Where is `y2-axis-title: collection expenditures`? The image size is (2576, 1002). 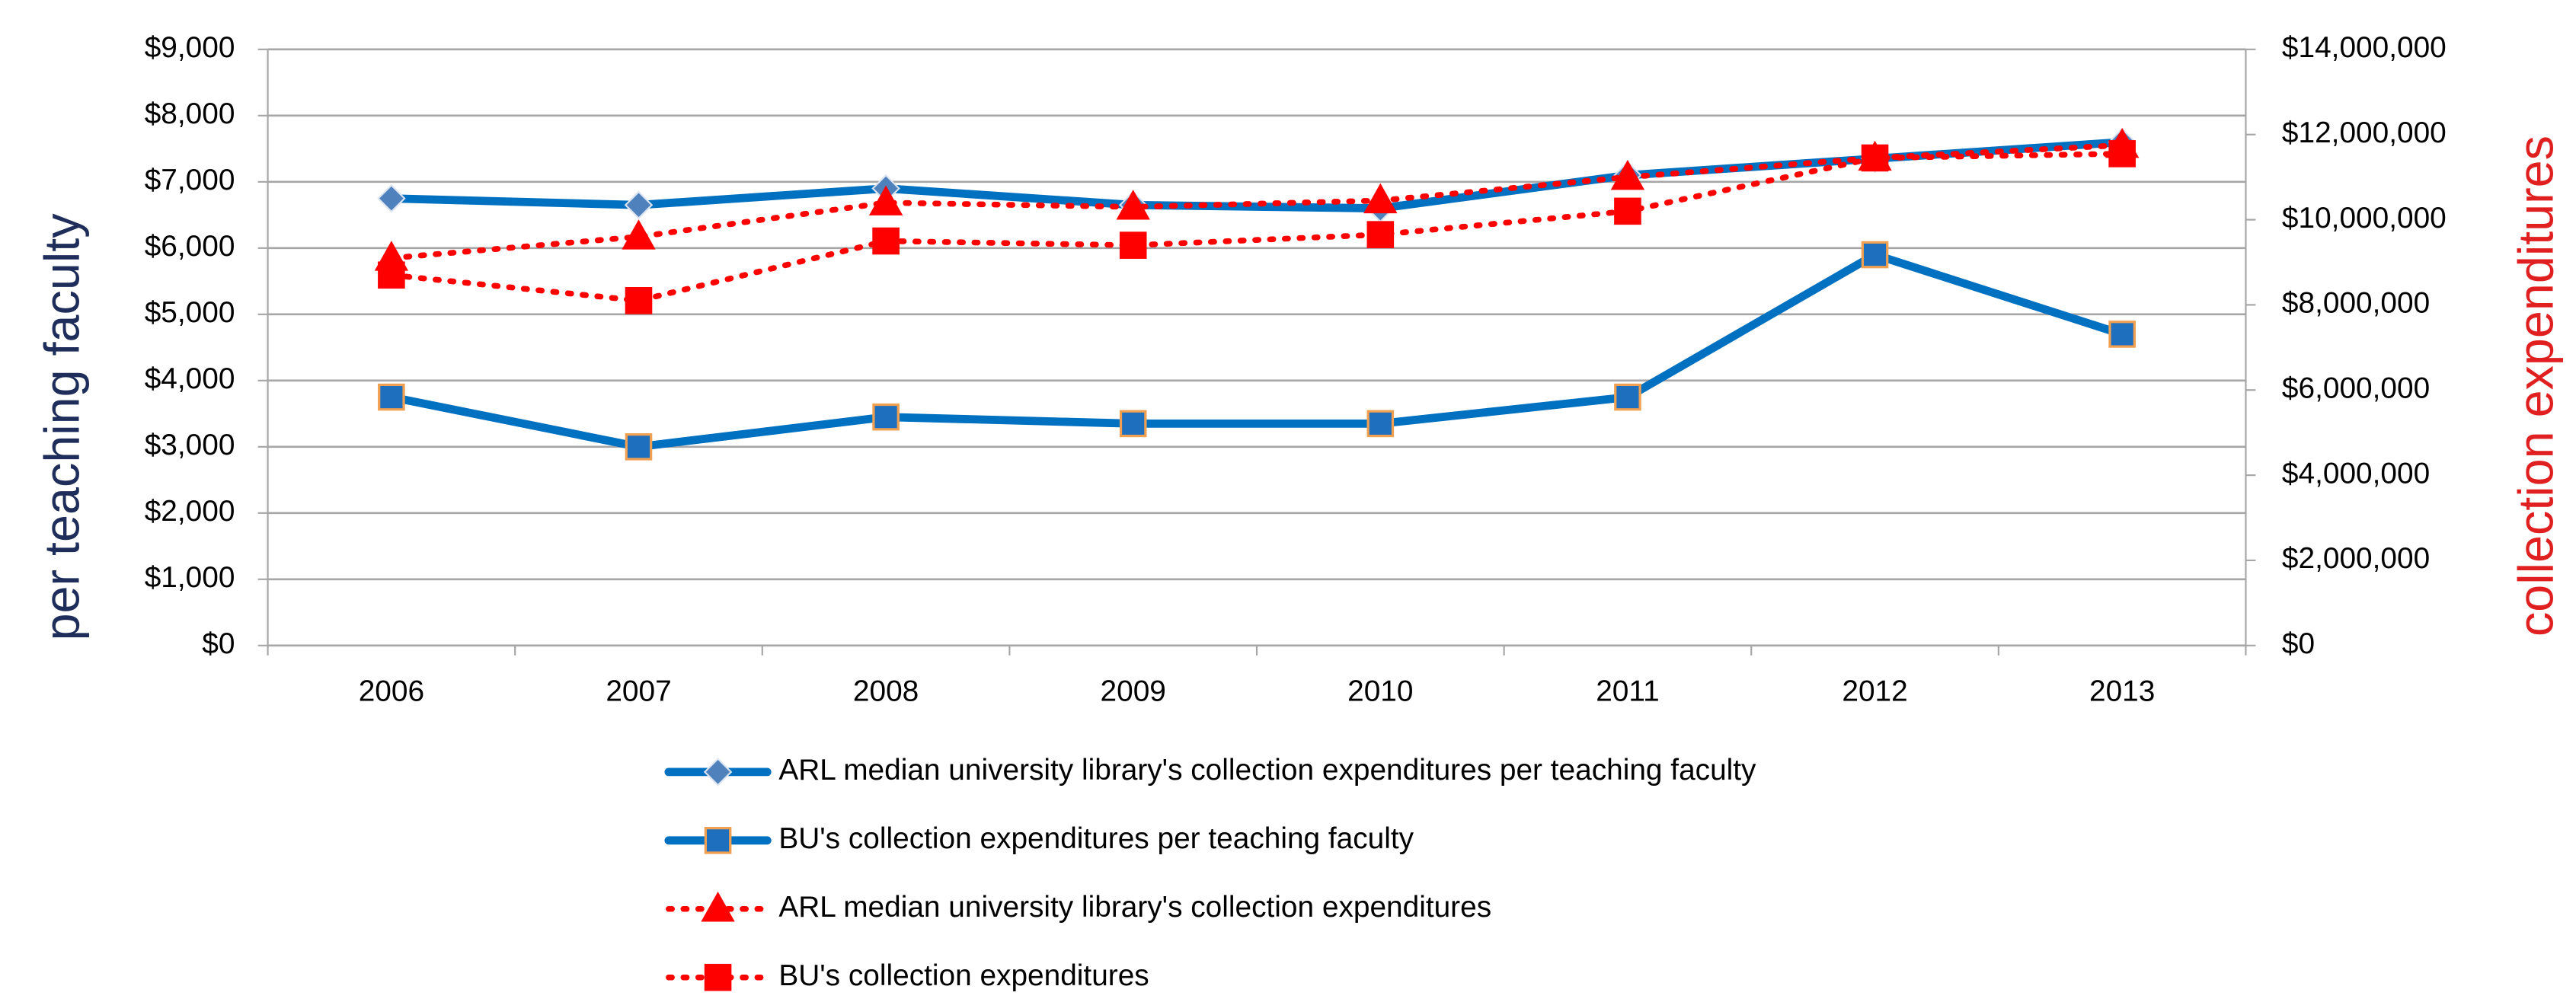 y2-axis-title: collection expenditures is located at coordinates (2536, 386).